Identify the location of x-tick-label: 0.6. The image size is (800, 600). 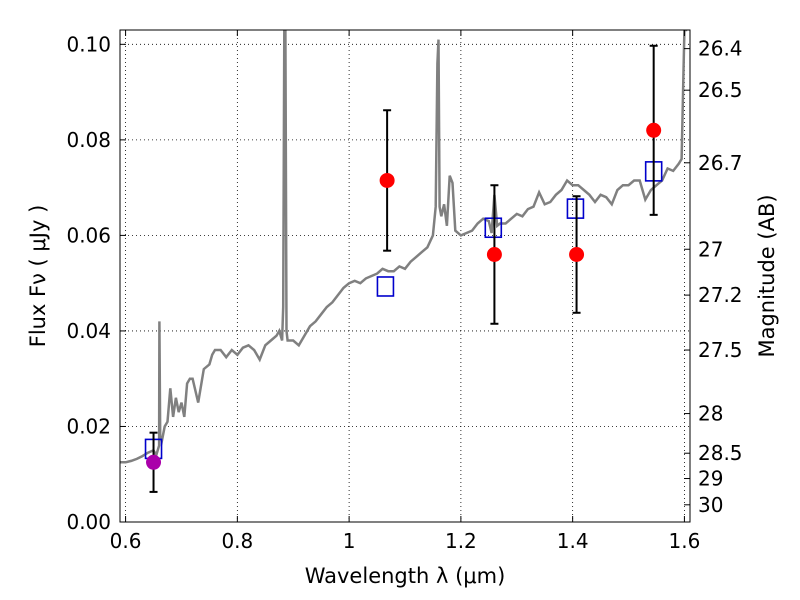
(126, 541).